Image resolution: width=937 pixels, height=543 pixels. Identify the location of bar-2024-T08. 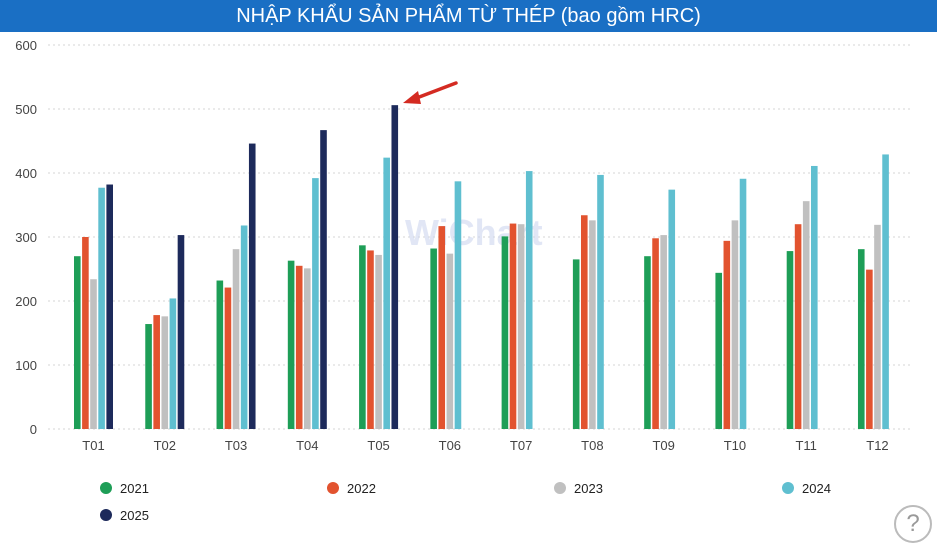
(600, 301).